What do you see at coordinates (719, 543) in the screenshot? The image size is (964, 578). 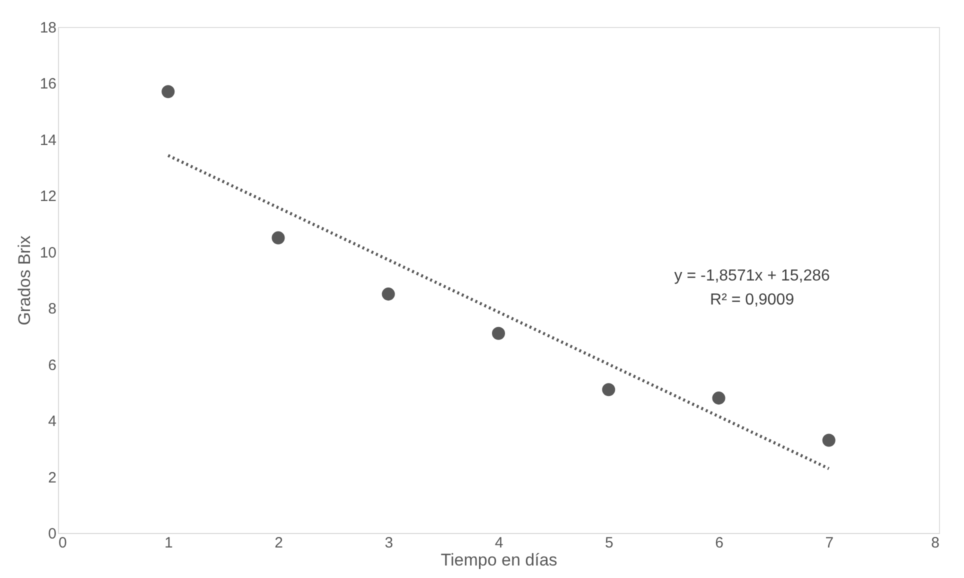 I see `x-tick-label: 6` at bounding box center [719, 543].